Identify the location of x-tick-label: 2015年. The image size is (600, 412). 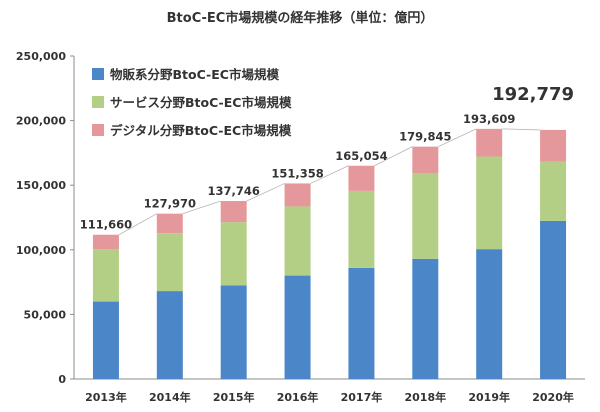
(234, 397).